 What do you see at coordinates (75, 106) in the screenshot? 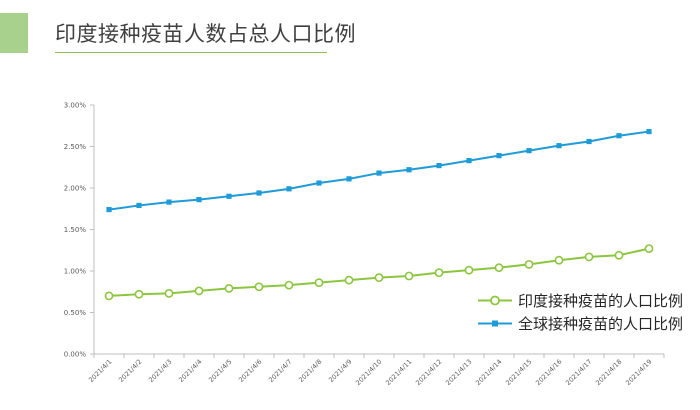
I see `y-tick-label: 3.00%` at bounding box center [75, 106].